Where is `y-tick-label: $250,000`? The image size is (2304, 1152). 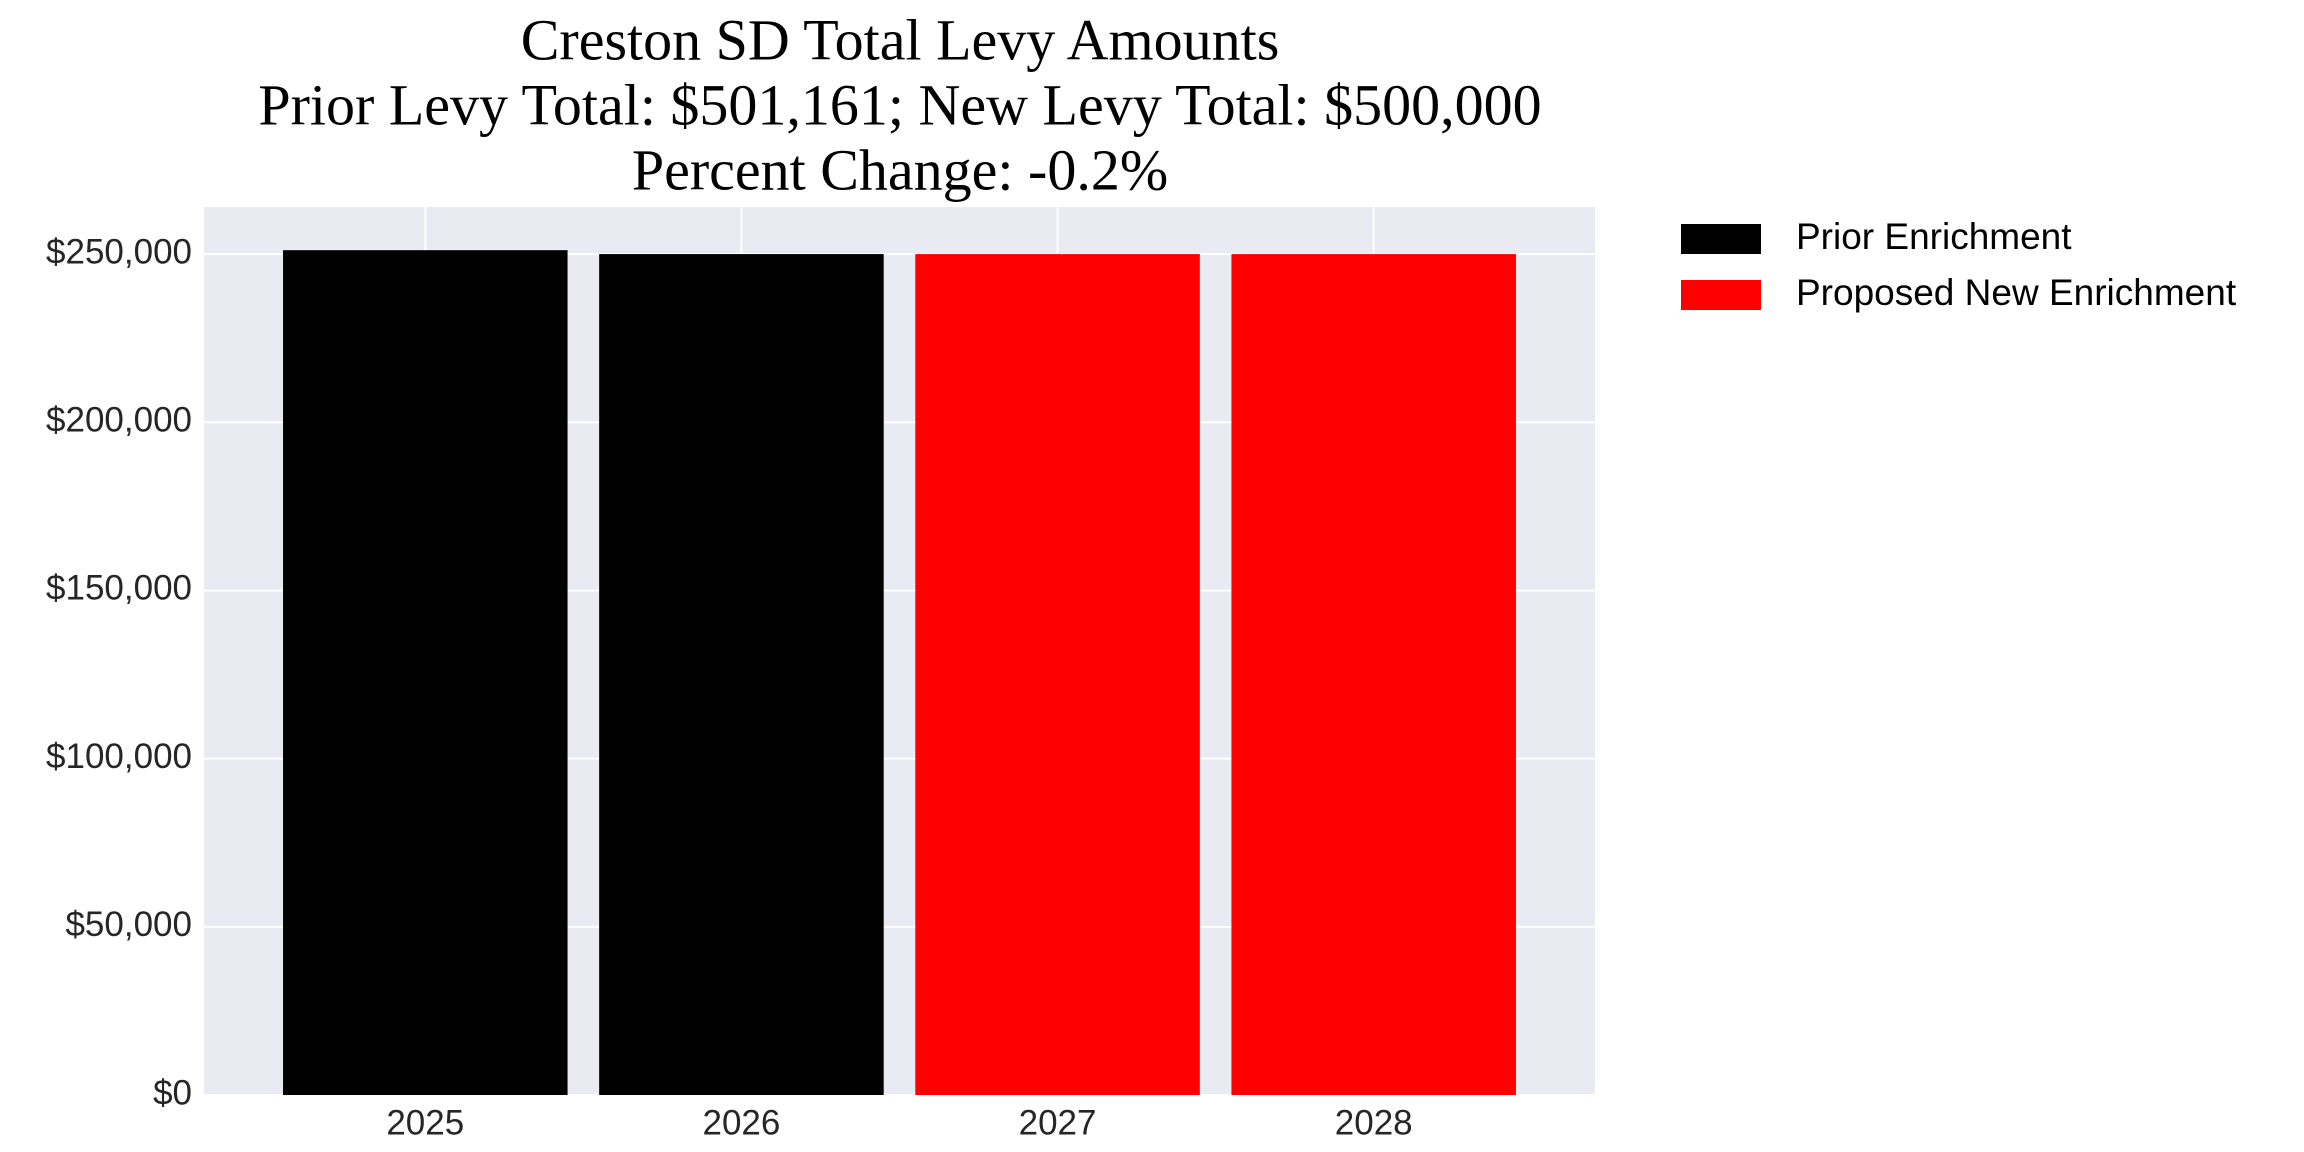
y-tick-label: $250,000 is located at coordinates (119, 251).